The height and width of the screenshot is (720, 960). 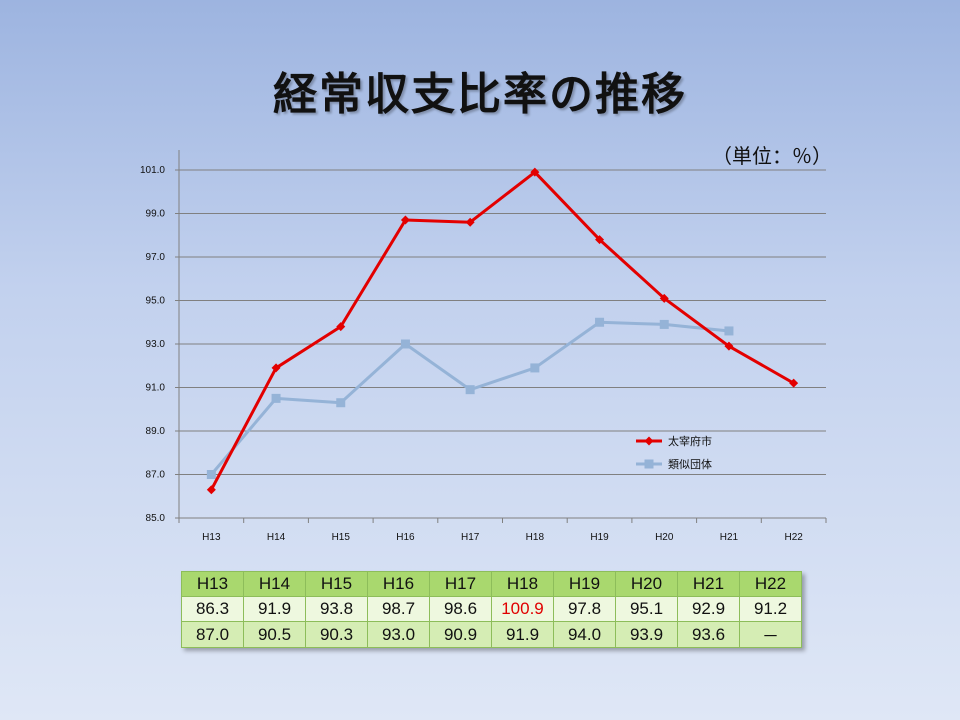 I want to click on table-cell: 97.8, so click(x=584, y=609).